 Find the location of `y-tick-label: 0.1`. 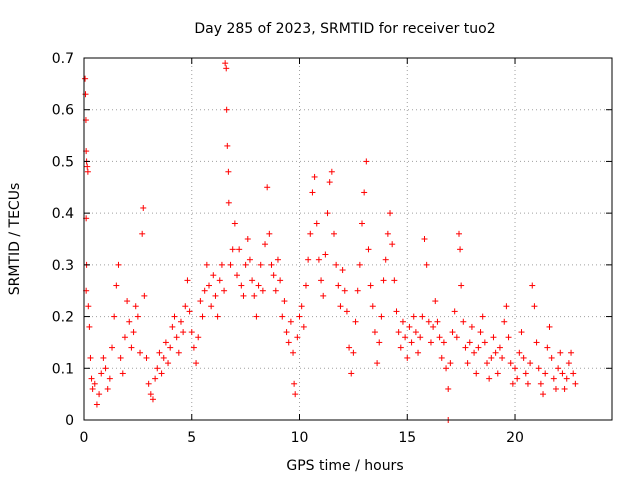

y-tick-label: 0.1 is located at coordinates (63, 369).